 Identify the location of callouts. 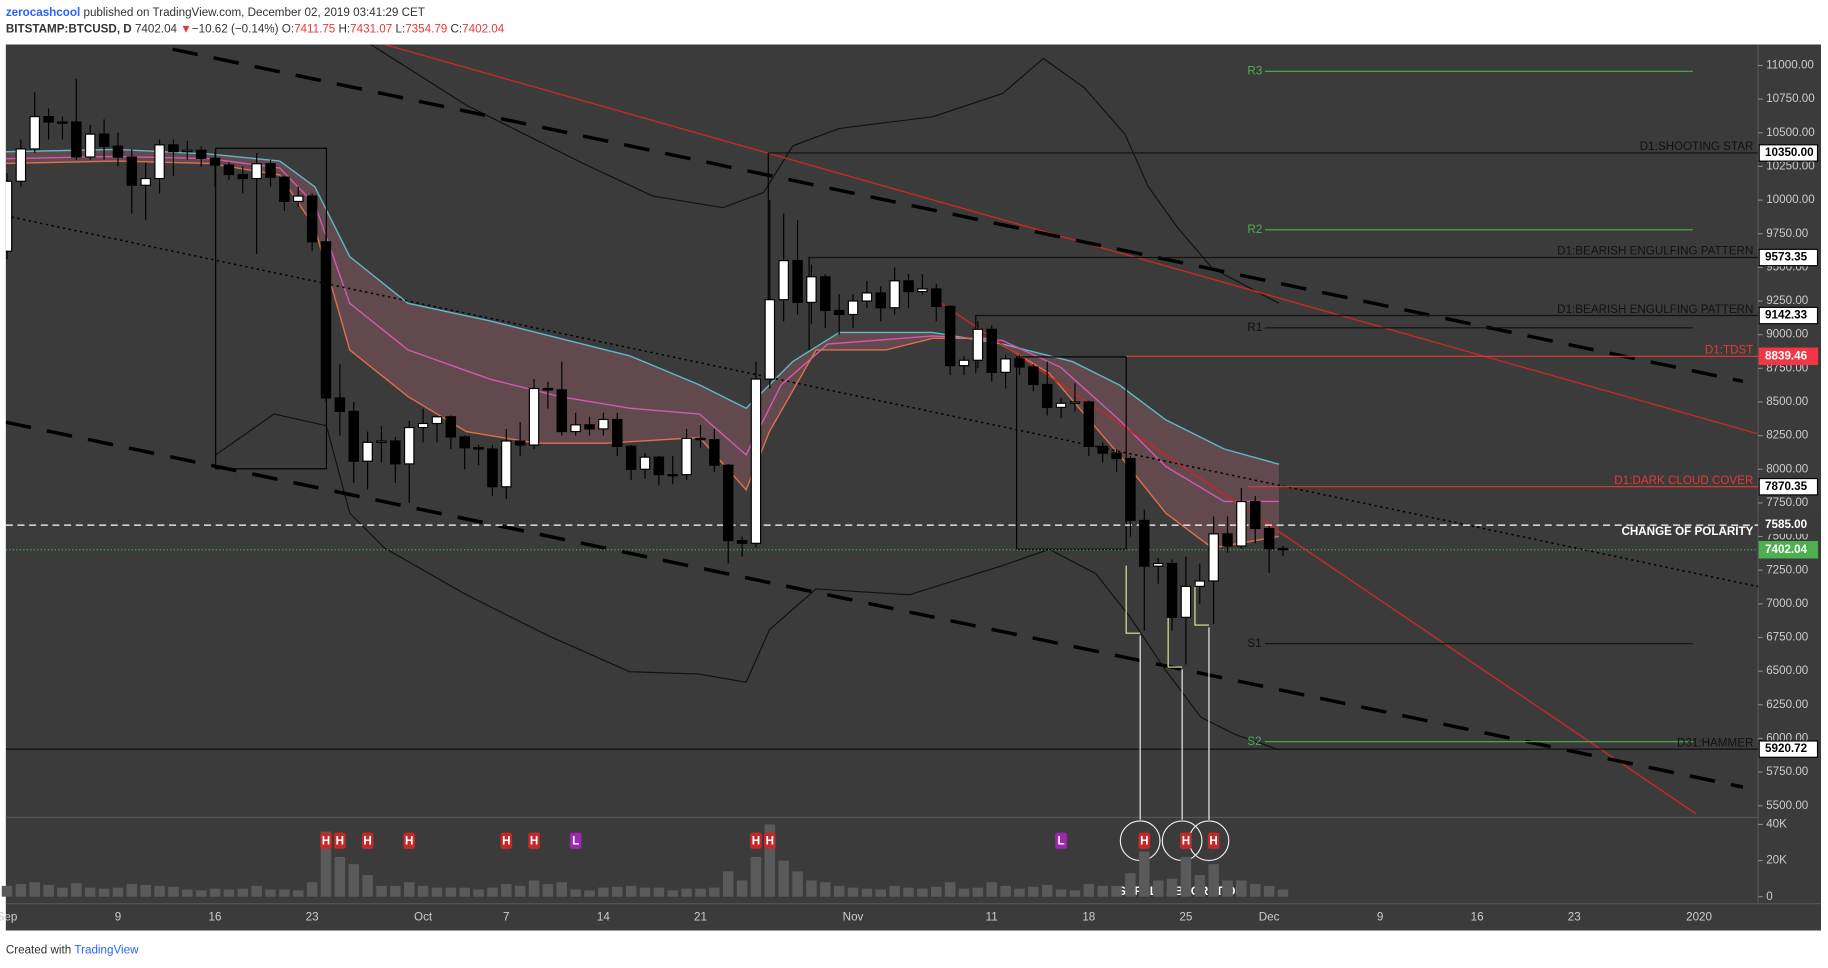
(1174, 744).